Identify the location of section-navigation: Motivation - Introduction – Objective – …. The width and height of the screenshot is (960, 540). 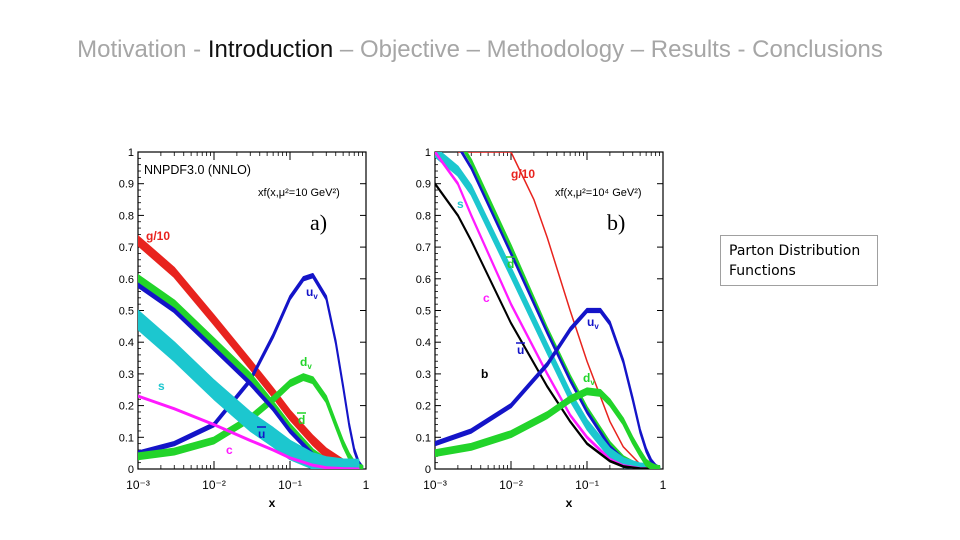
(480, 50).